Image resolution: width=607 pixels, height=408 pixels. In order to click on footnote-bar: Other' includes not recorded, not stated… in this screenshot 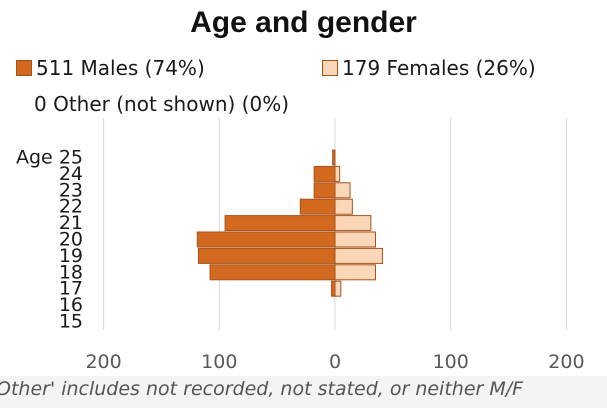, I will do `click(303, 392)`.